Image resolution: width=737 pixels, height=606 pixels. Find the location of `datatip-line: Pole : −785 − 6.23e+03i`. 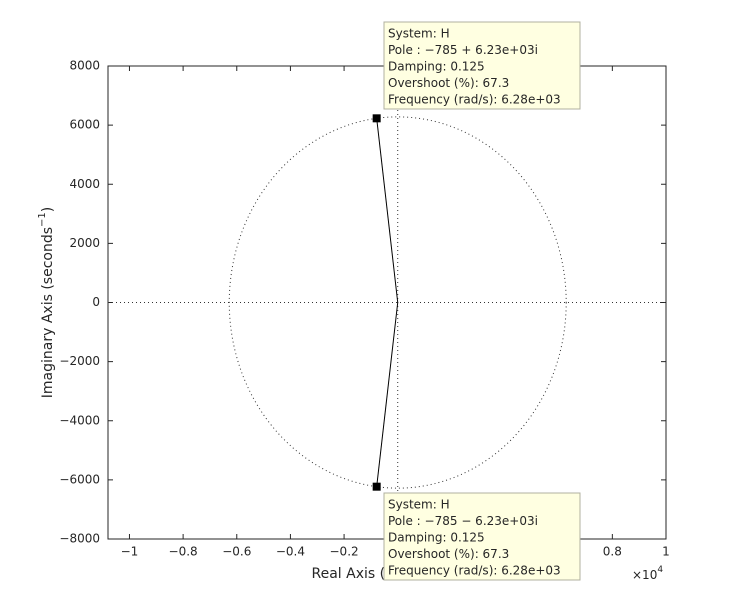

datatip-line: Pole : −785 − 6.23e+03i is located at coordinates (463, 521).